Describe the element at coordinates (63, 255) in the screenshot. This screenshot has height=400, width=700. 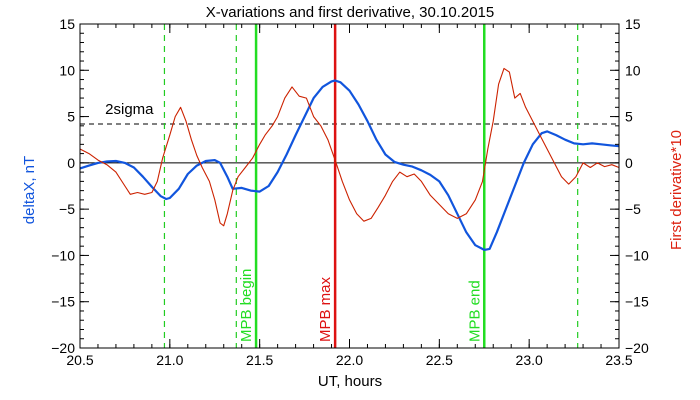
I see `y-tick-label-left-5: −10` at that location.